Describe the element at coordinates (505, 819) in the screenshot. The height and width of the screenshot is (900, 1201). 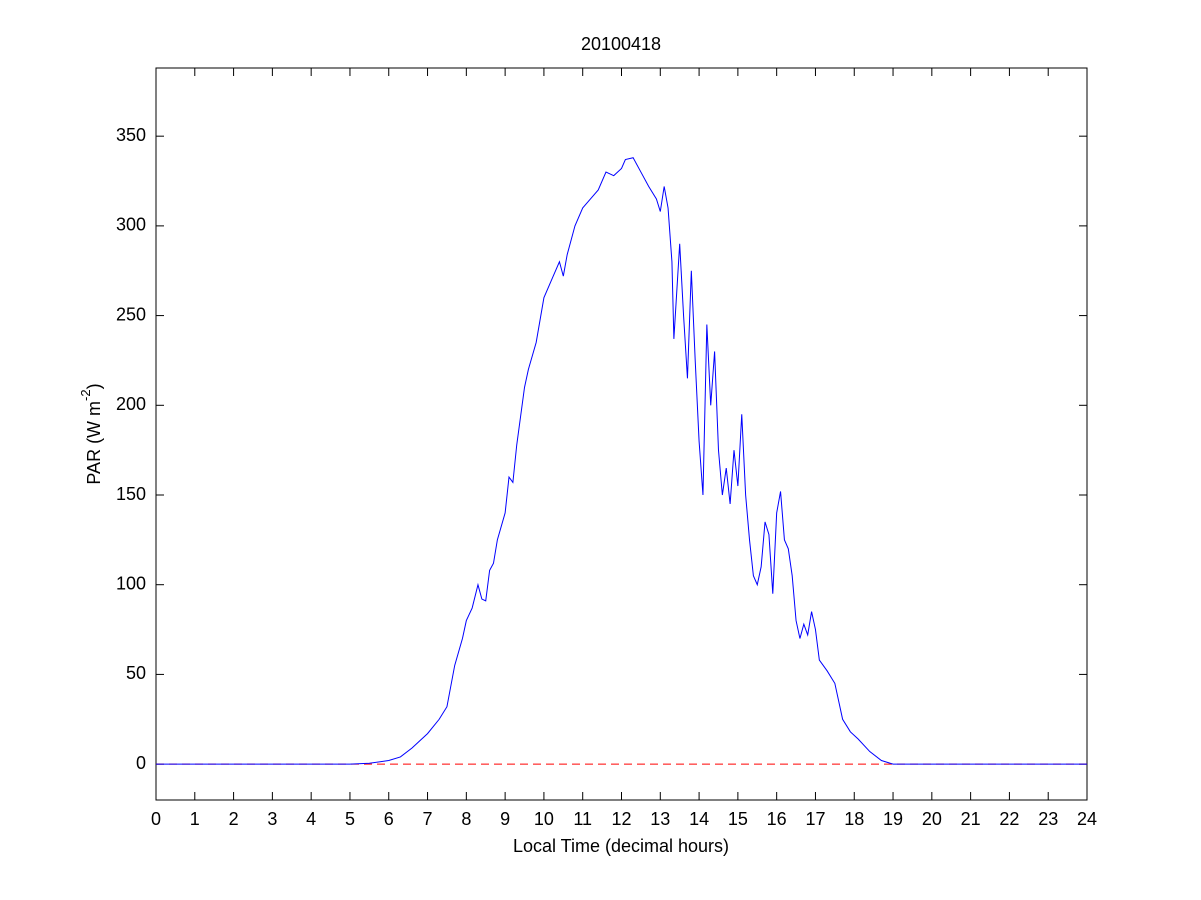
I see `x-tick-label: 9` at that location.